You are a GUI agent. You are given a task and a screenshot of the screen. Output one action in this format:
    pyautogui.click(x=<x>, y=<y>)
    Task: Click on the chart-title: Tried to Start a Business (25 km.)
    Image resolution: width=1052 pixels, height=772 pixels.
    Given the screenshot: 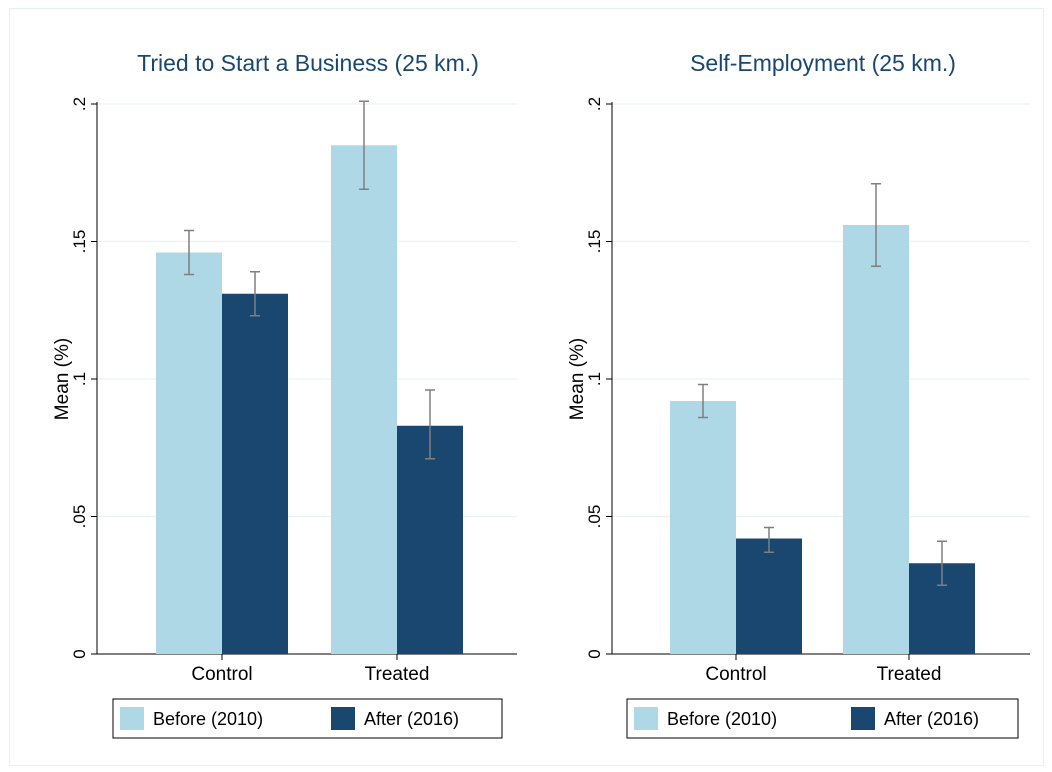 What is the action you would take?
    pyautogui.click(x=308, y=63)
    